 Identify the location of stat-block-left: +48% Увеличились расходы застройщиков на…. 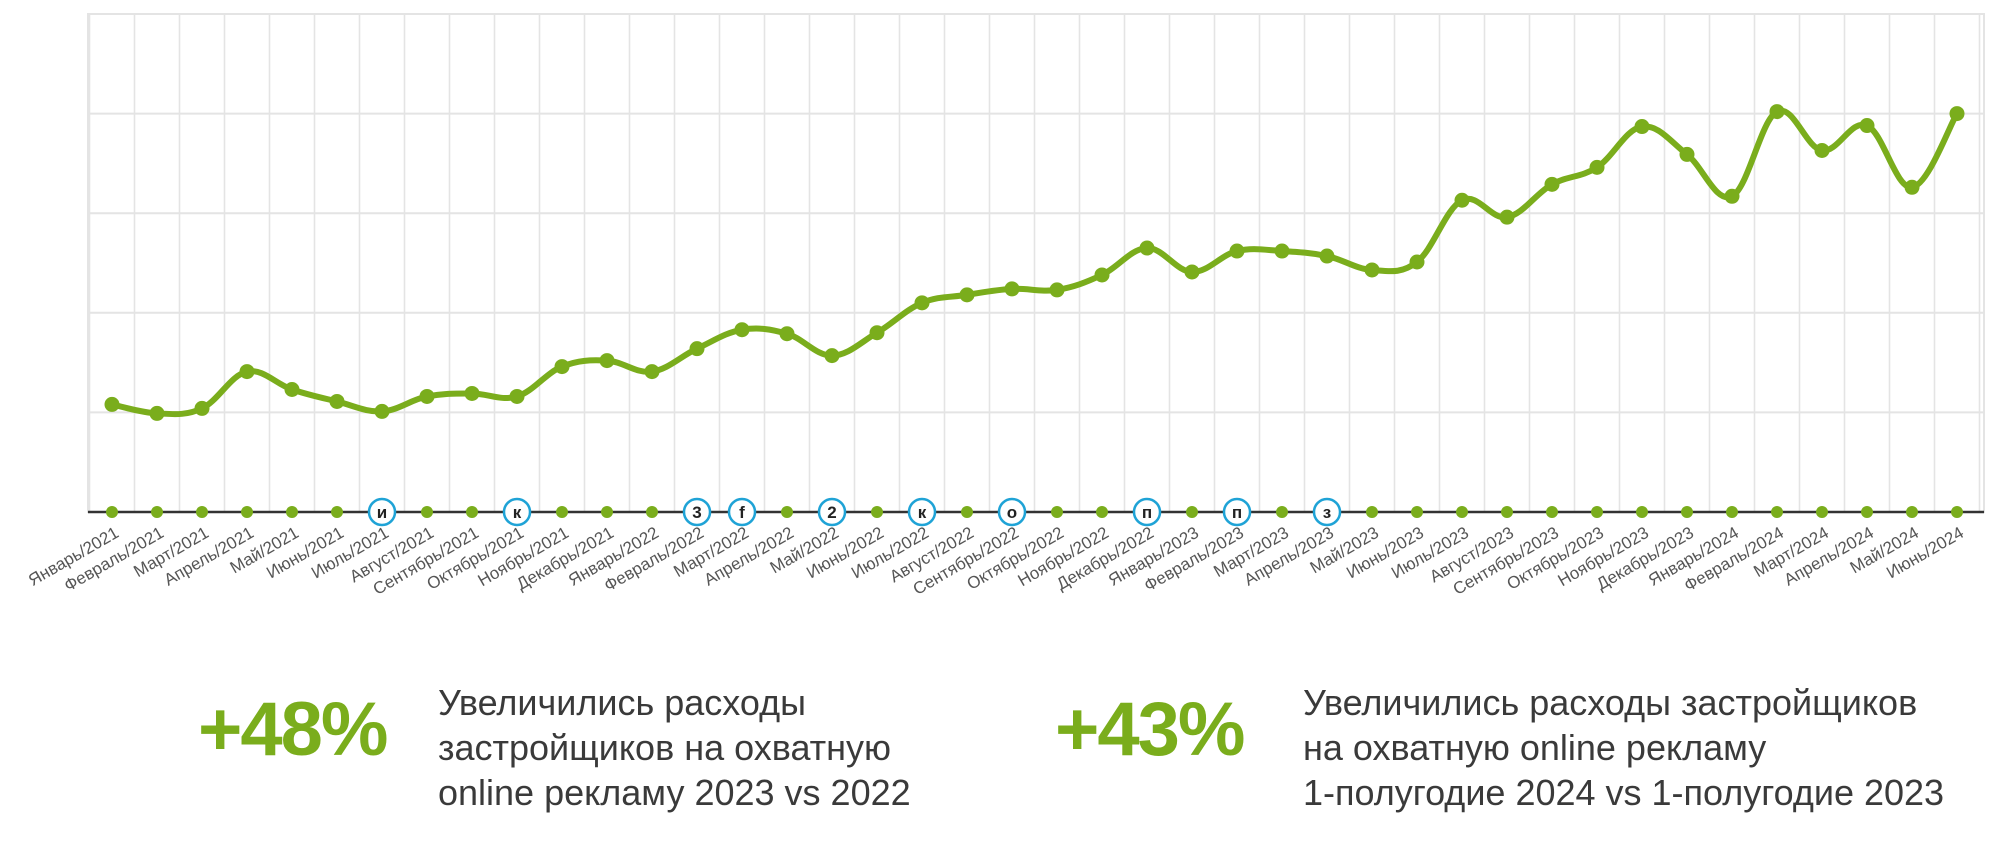
(554, 747).